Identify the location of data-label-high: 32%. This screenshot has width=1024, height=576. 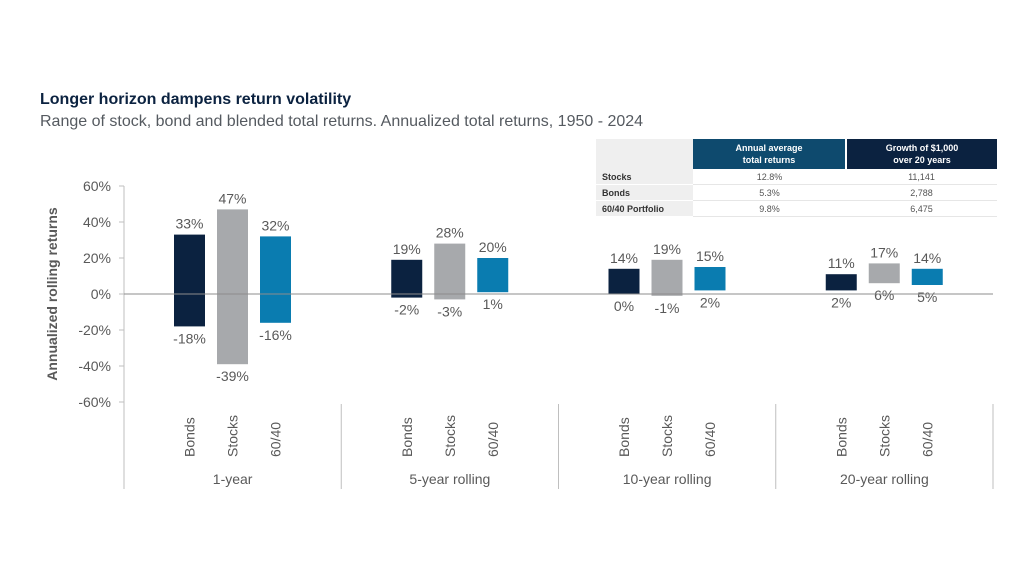
(275, 225).